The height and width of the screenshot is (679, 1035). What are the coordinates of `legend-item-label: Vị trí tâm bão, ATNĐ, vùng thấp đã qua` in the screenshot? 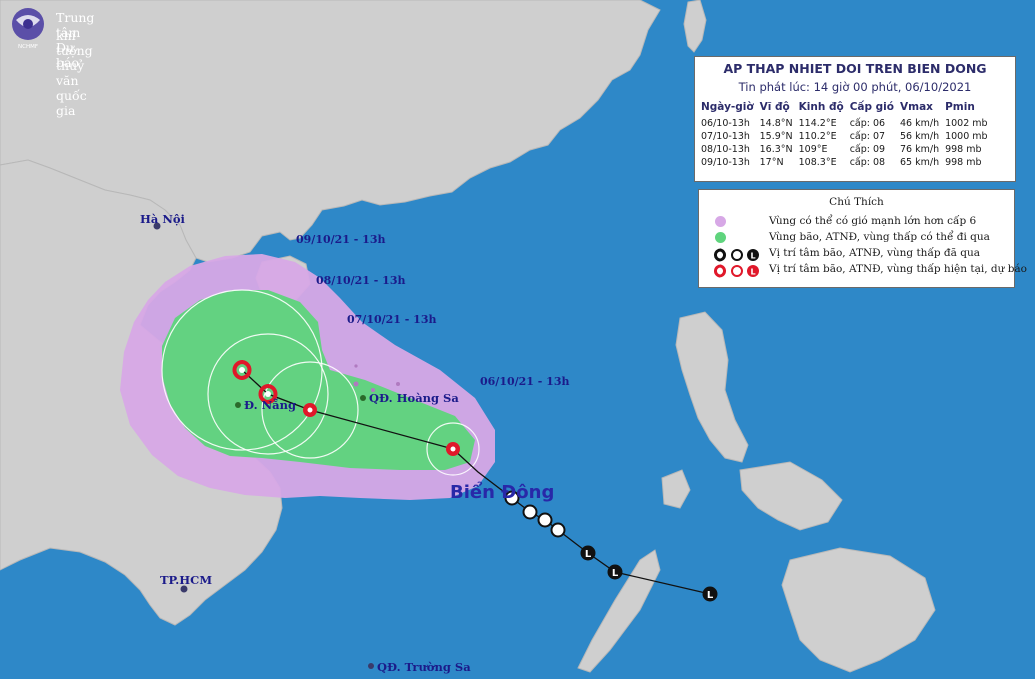 It's located at (874, 253).